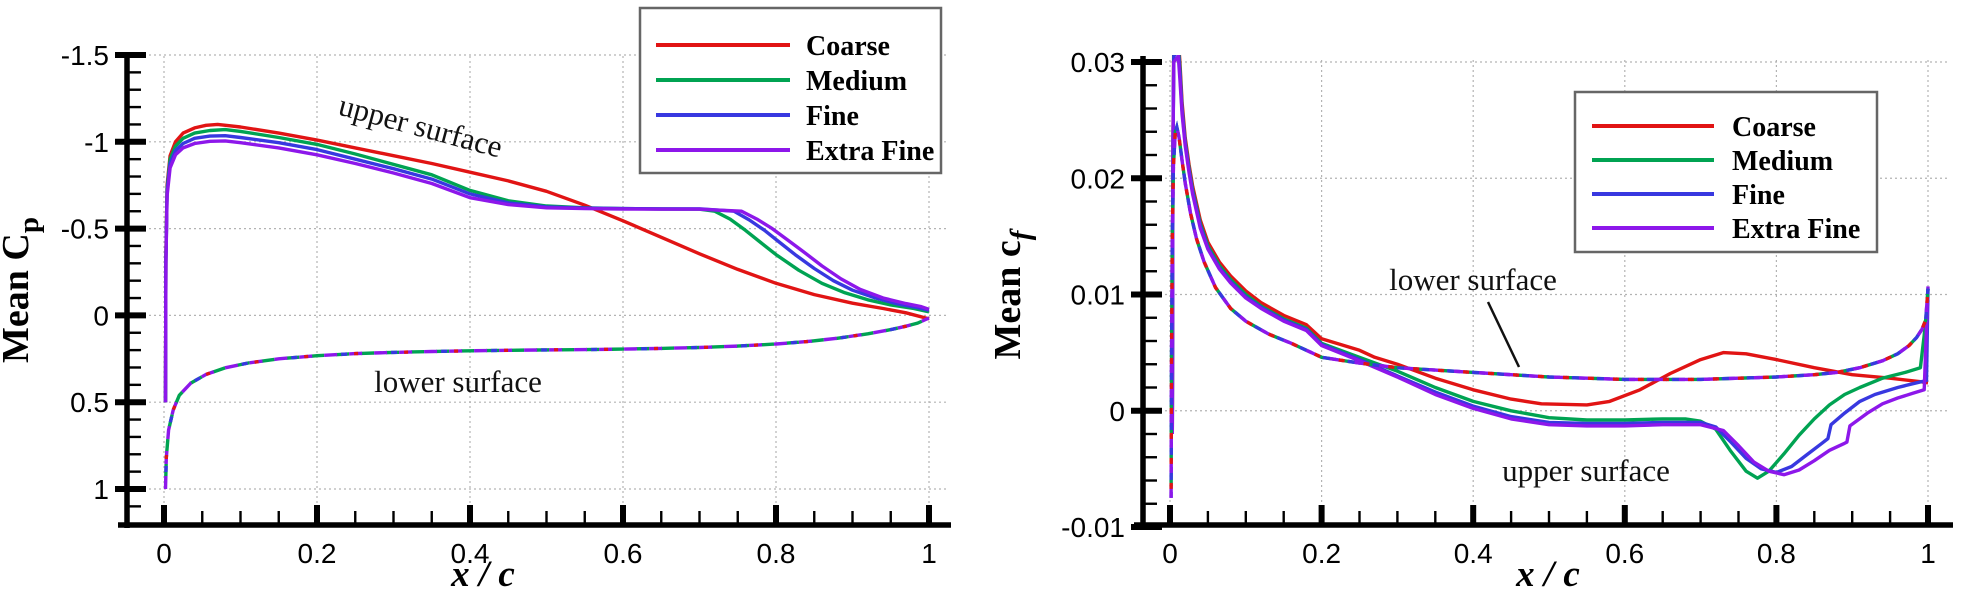 The width and height of the screenshot is (1971, 598). Describe the element at coordinates (101, 489) in the screenshot. I see `y-tick-label: 1` at that location.